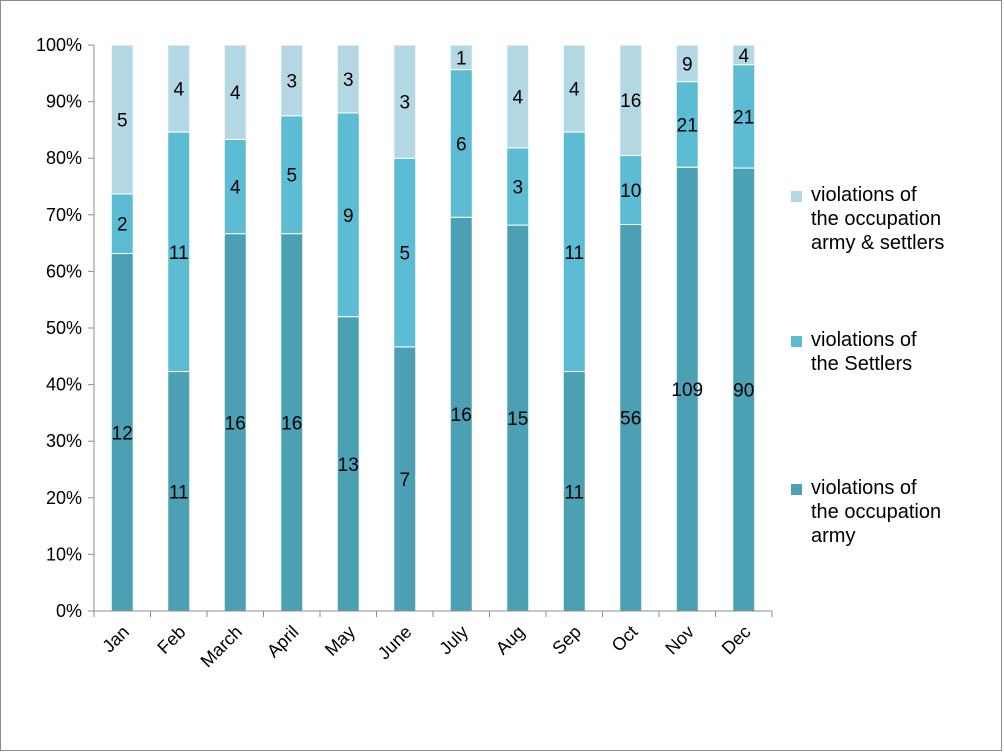 Image resolution: width=1004 pixels, height=755 pixels. Describe the element at coordinates (796, 341) in the screenshot. I see `legend-swatch-violations-of-the-settlers` at that location.